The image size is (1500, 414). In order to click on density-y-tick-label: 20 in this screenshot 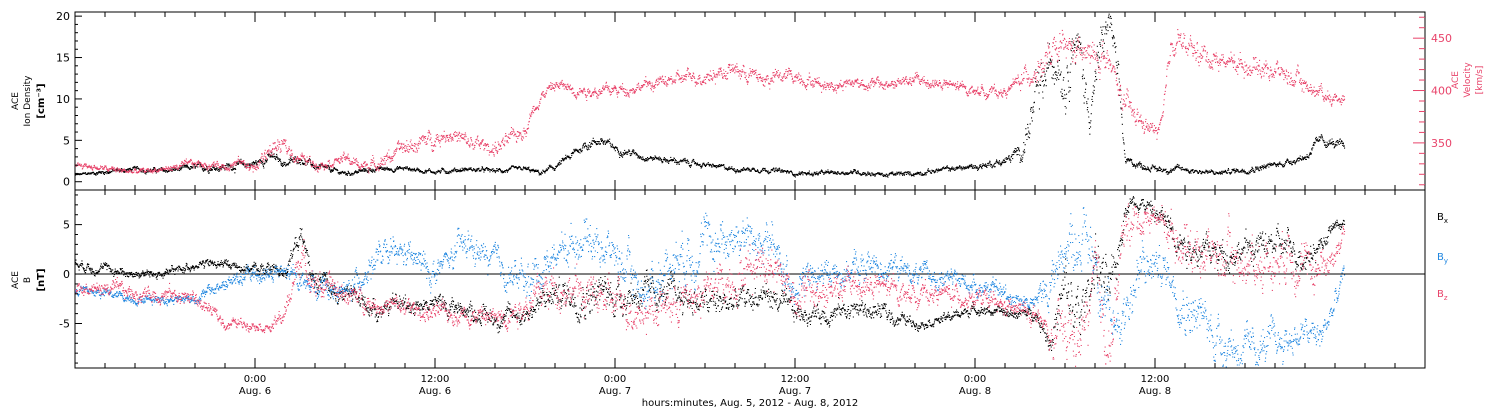, I will do `click(63, 16)`.